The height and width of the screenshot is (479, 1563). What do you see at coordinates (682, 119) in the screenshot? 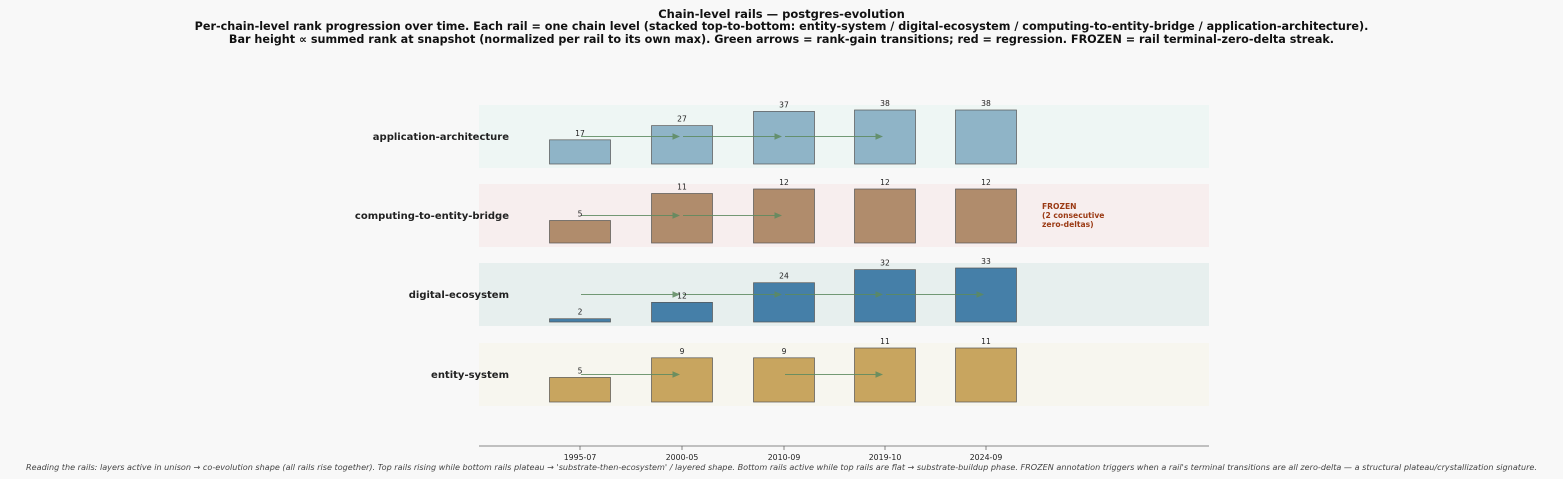
I see `value-label-application-architecture-2000-05: 27` at bounding box center [682, 119].